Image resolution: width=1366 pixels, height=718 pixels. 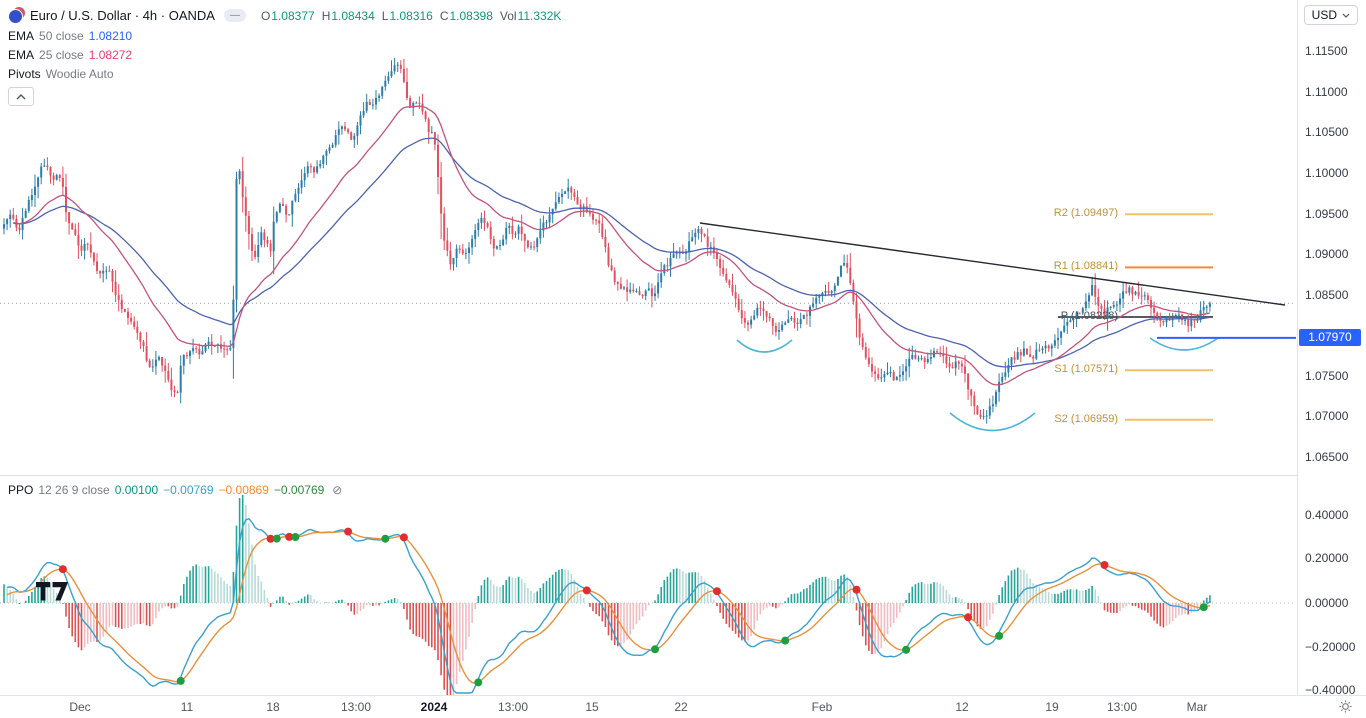 I want to click on ema25-params: 25 close, so click(x=61, y=54).